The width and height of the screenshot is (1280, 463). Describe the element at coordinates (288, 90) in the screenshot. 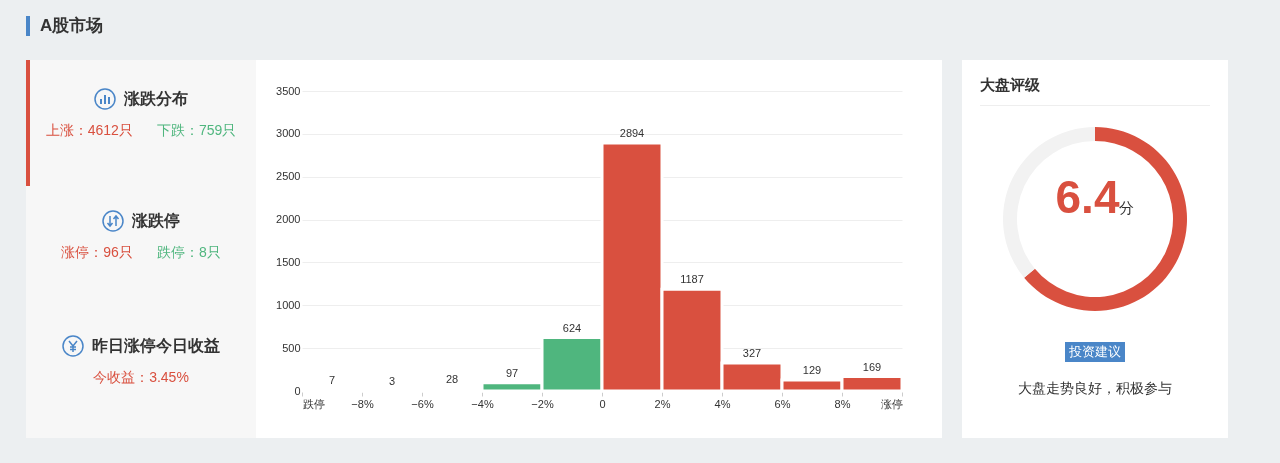

I see `y-tick-label: 3500` at that location.